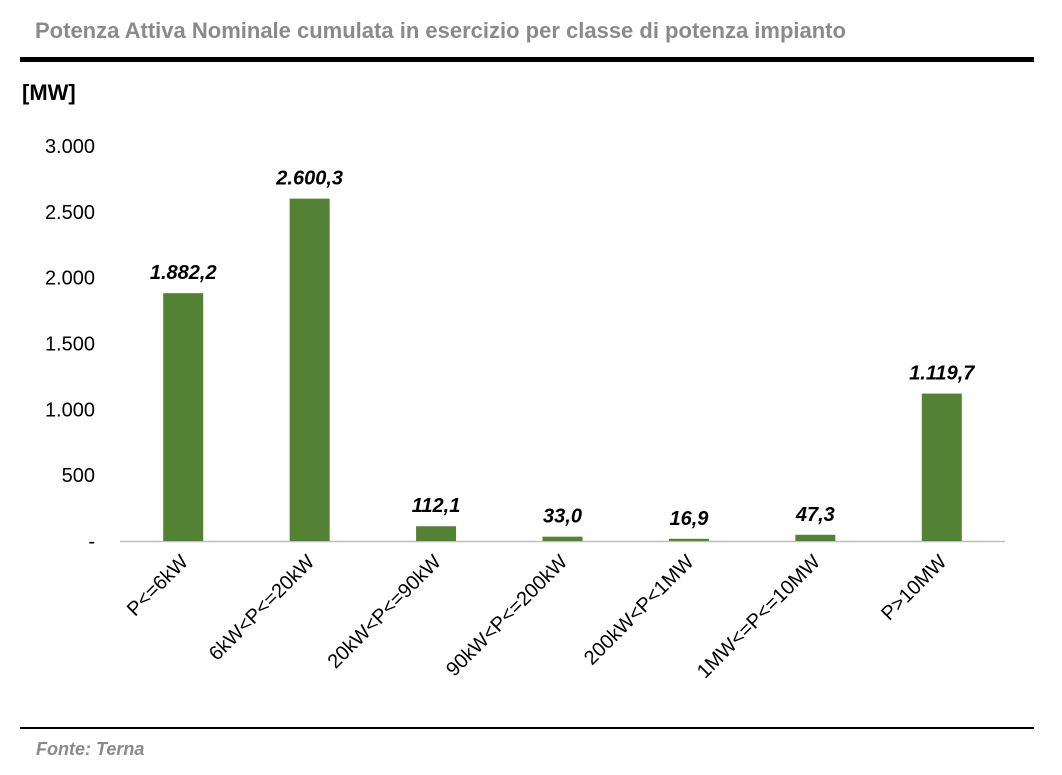  What do you see at coordinates (815, 515) in the screenshot?
I see `data-label: 47,3` at bounding box center [815, 515].